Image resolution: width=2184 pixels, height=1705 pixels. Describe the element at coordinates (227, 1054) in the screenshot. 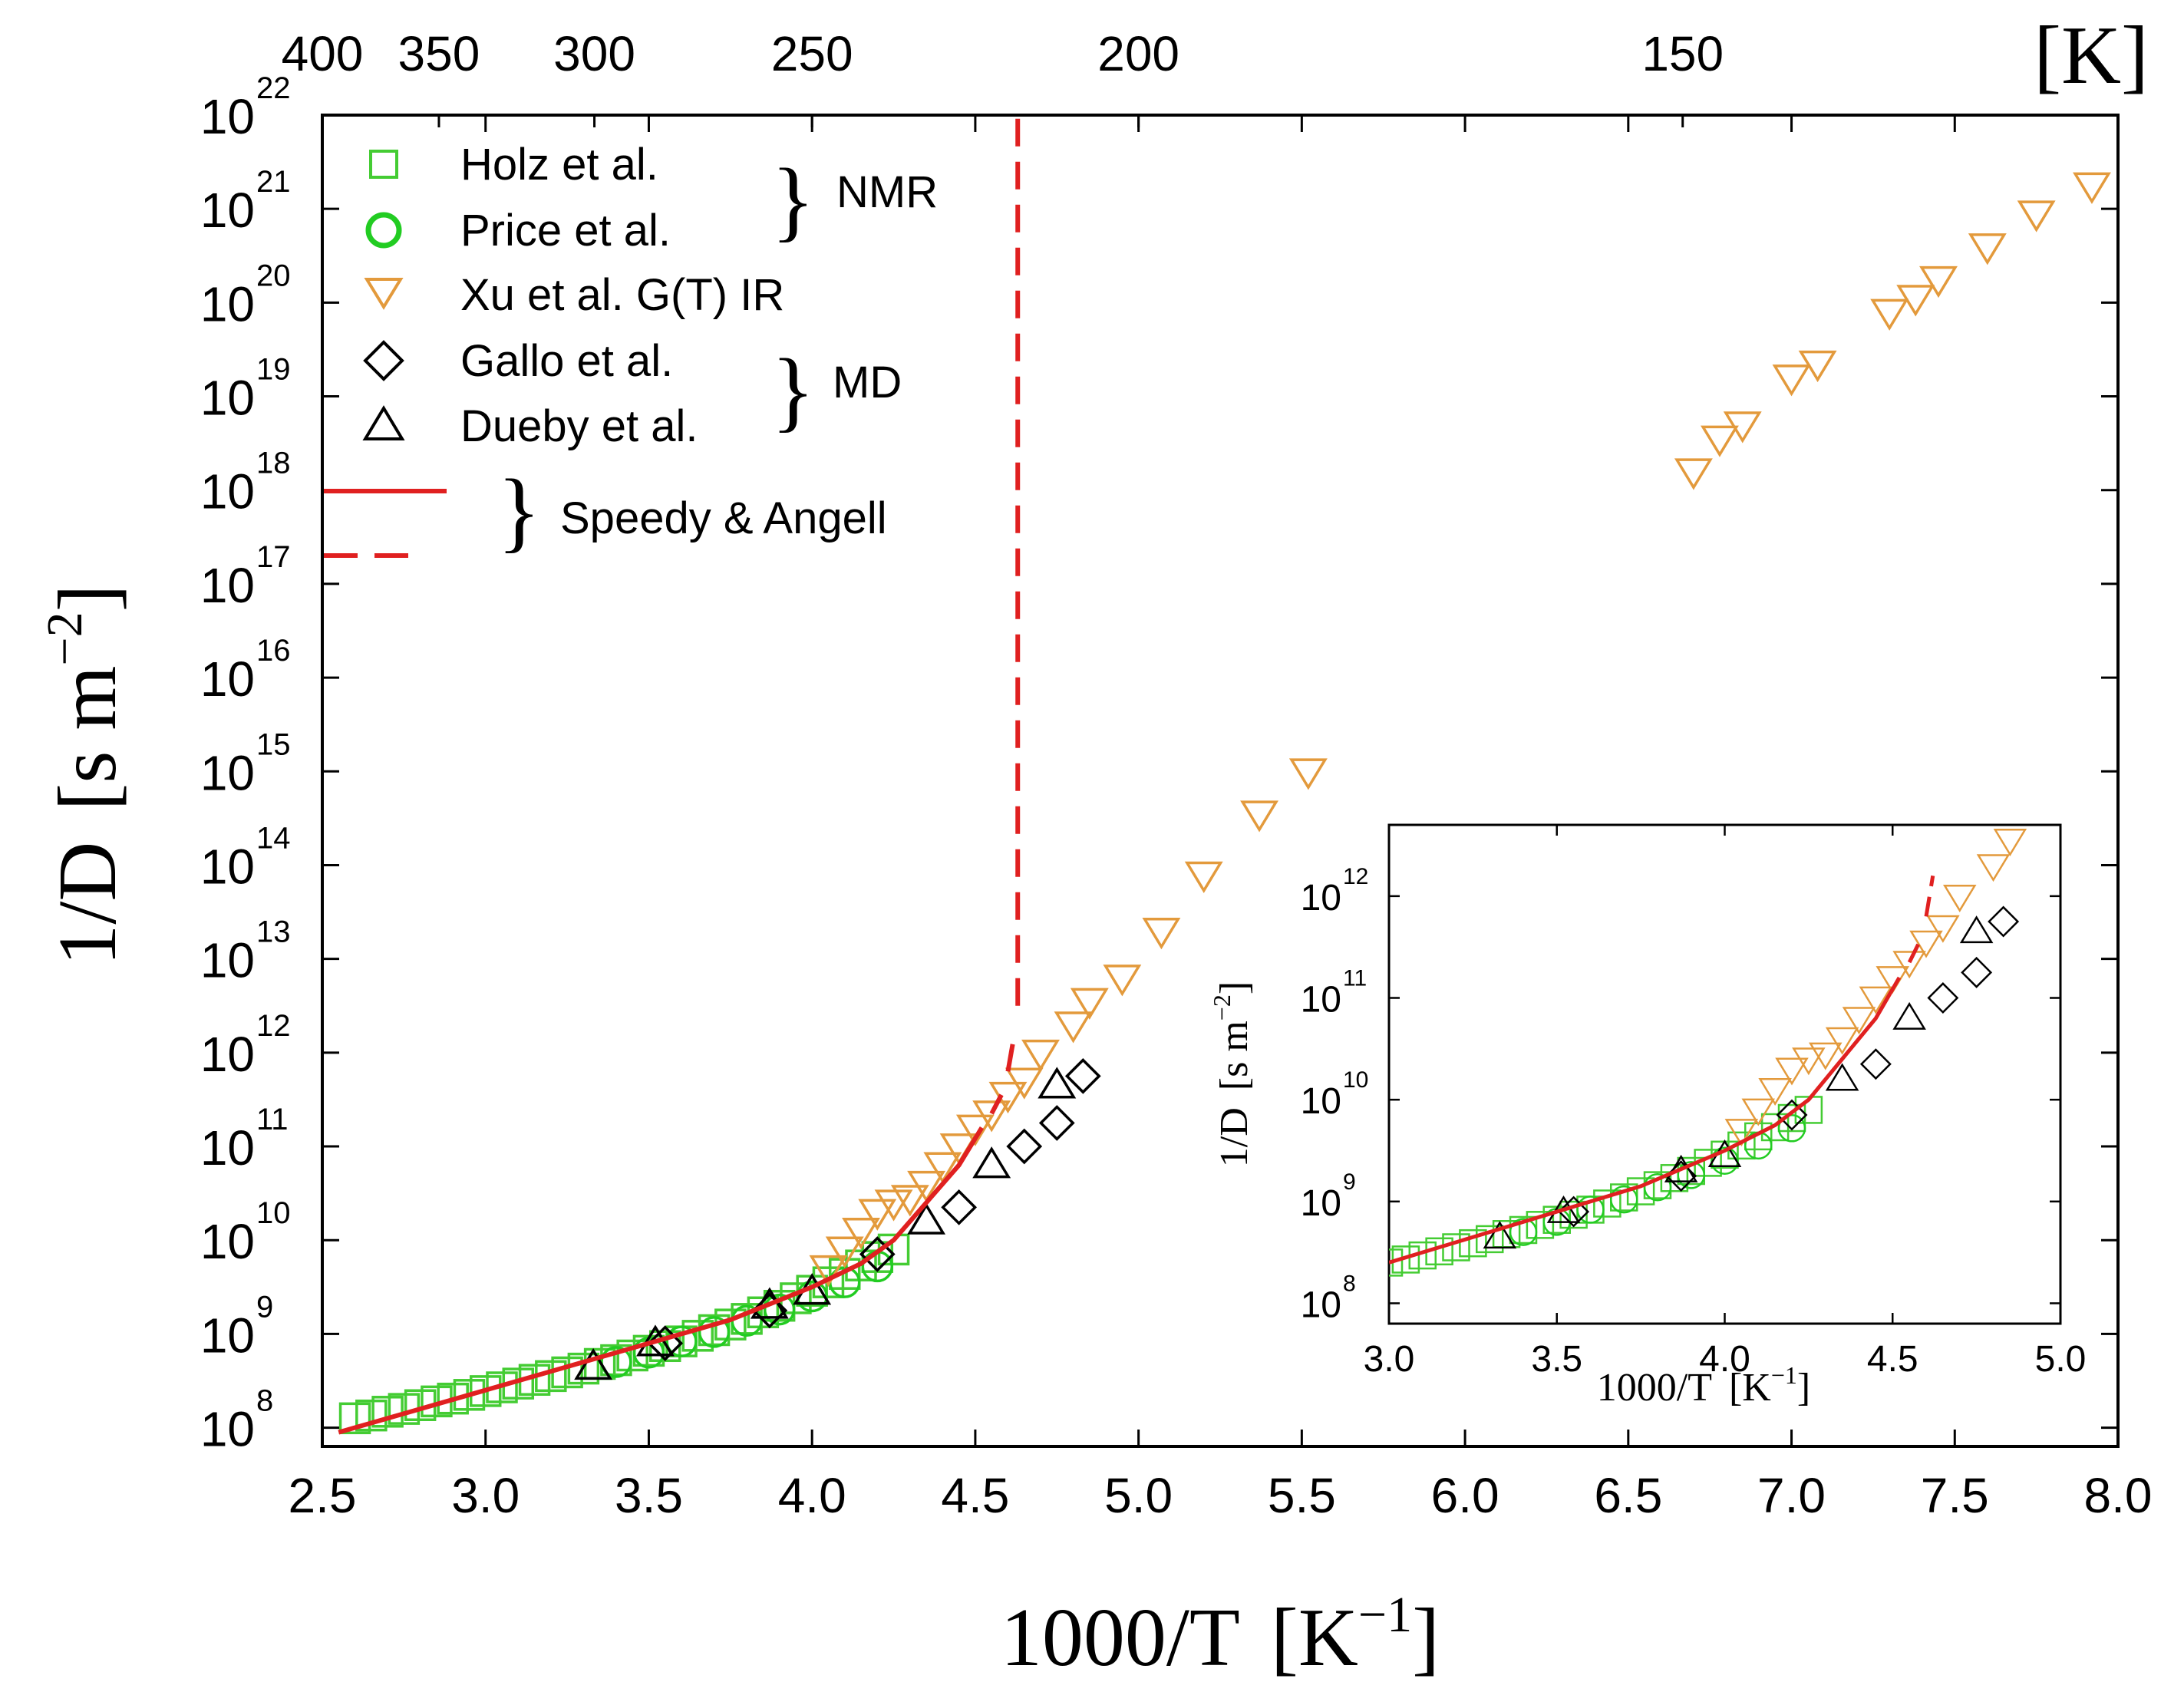

I see `y-tick-label-4: 10` at that location.